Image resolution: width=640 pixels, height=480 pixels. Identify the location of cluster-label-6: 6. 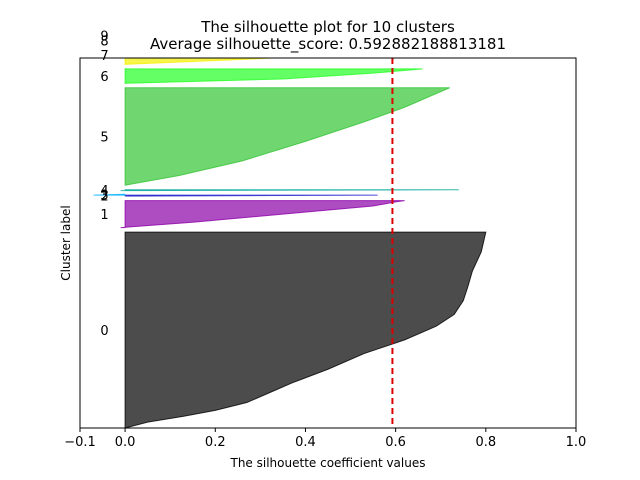
(104, 77).